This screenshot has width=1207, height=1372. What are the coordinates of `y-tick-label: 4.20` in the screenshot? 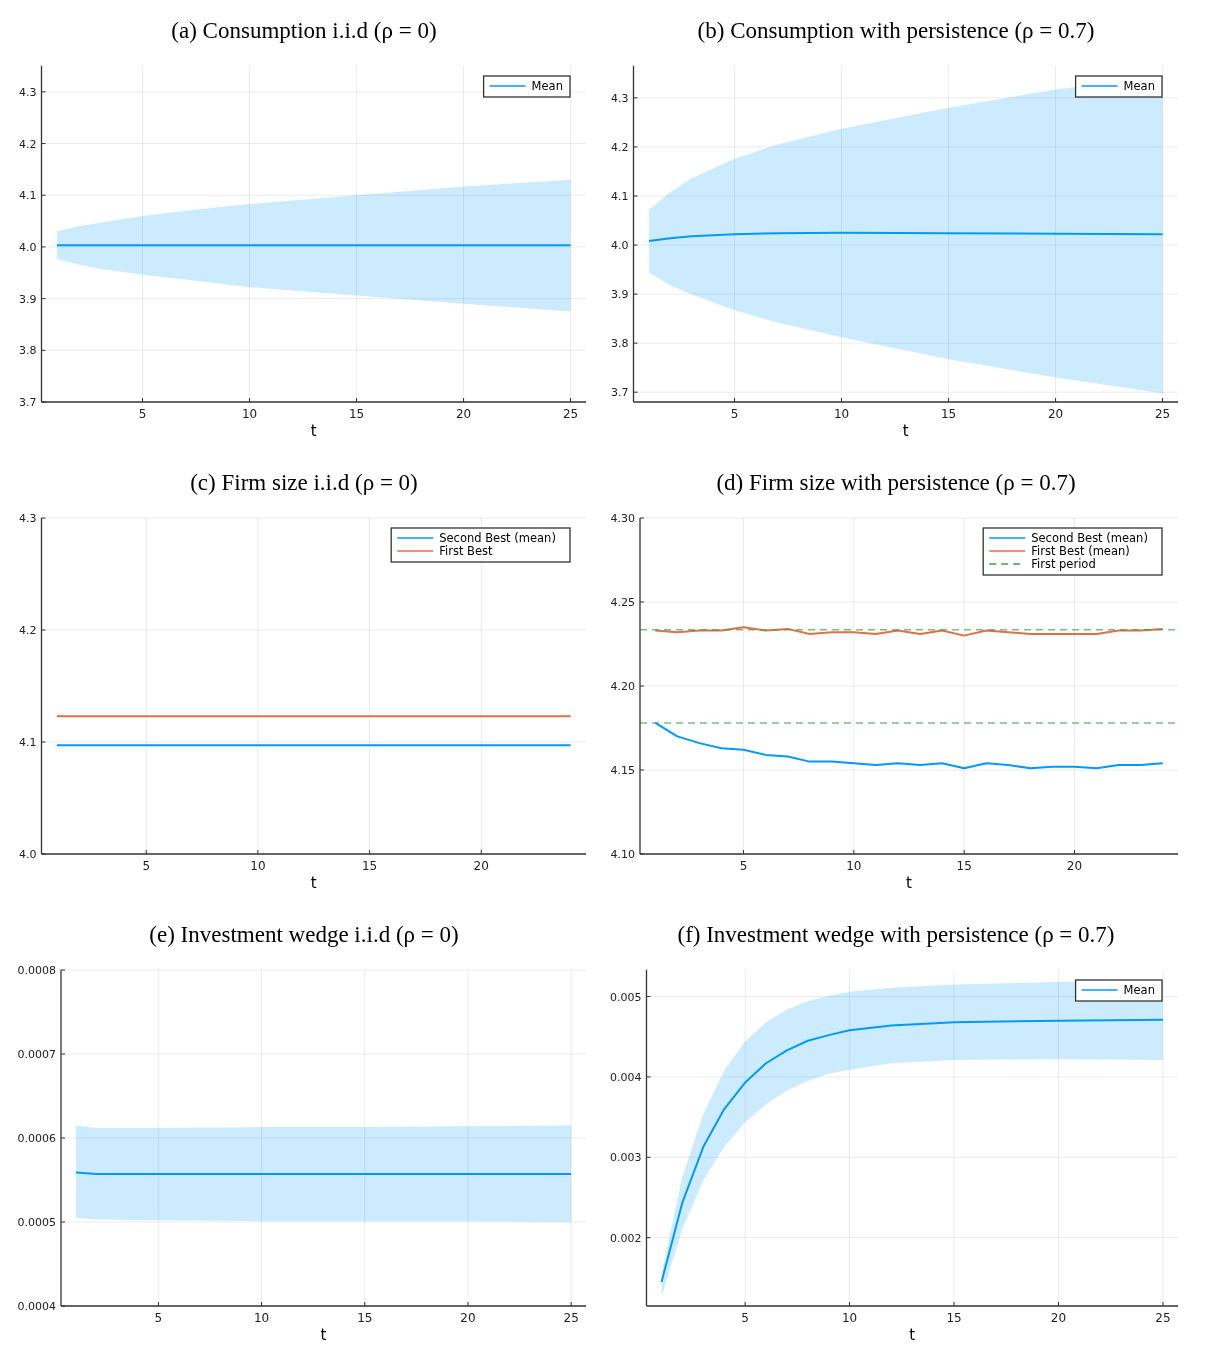 It's located at (622, 686).